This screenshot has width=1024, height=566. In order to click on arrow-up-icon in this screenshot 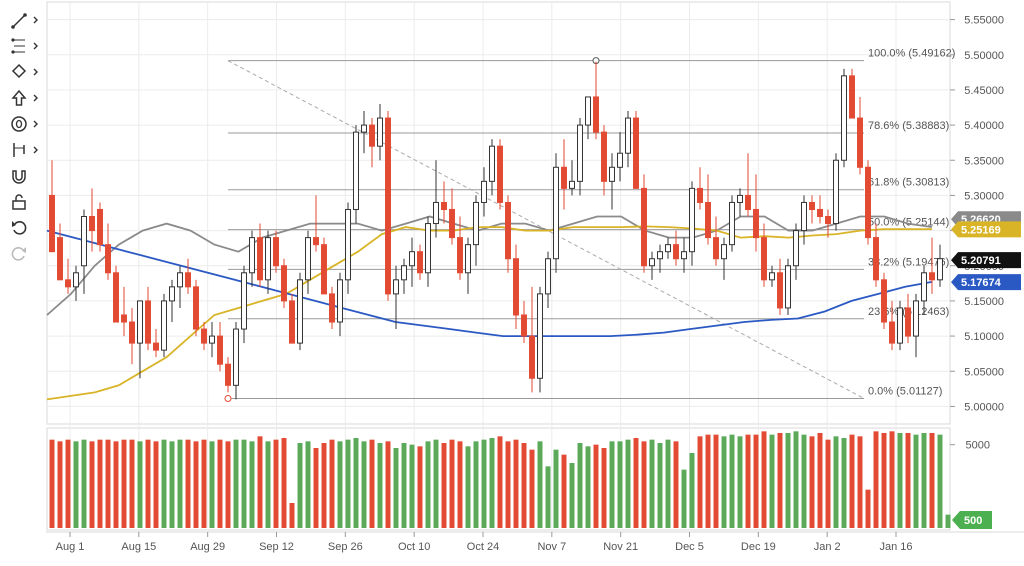, I will do `click(24, 97)`.